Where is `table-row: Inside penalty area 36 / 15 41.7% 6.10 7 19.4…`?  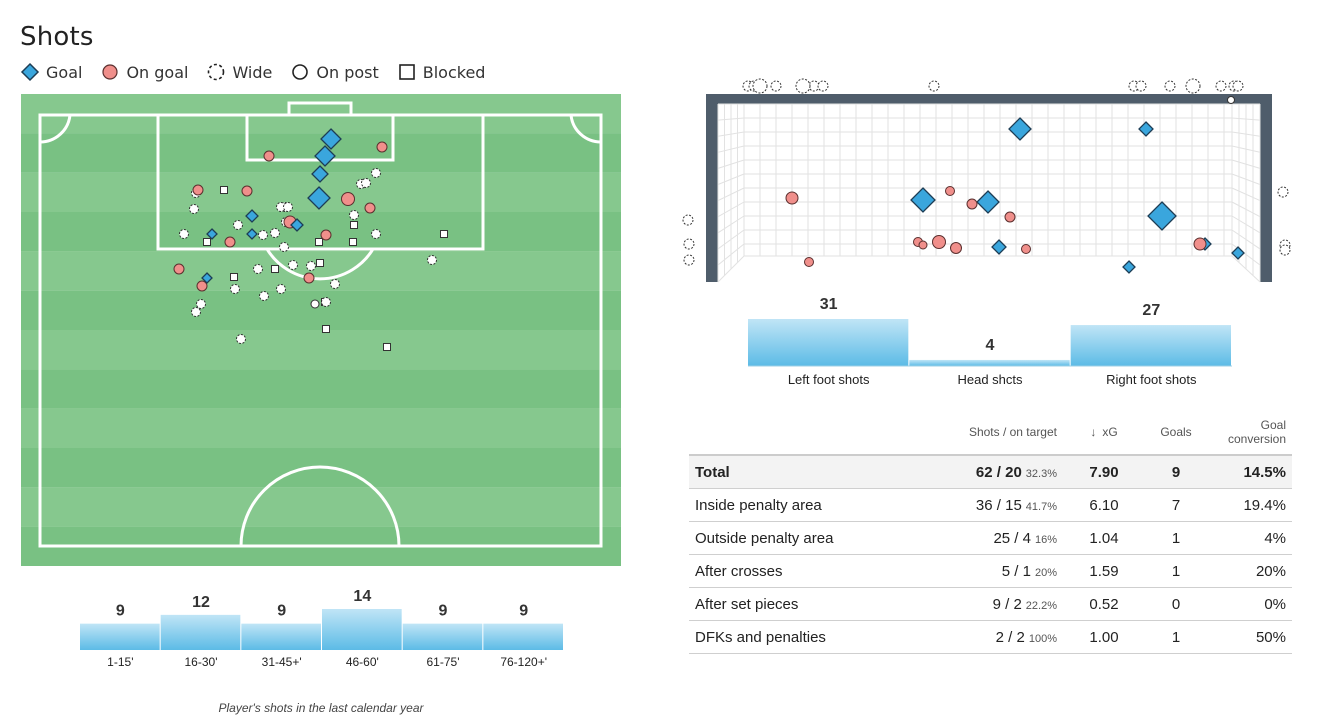 table-row: Inside penalty area 36 / 15 41.7% 6.10 7 19.4… is located at coordinates (990, 505).